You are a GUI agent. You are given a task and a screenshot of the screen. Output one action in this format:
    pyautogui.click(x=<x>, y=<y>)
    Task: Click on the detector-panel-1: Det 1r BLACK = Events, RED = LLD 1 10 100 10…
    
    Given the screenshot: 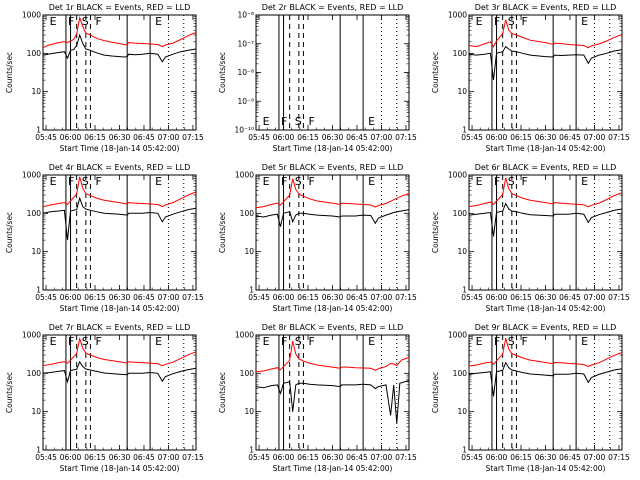 What is the action you would take?
    pyautogui.click(x=104, y=78)
    